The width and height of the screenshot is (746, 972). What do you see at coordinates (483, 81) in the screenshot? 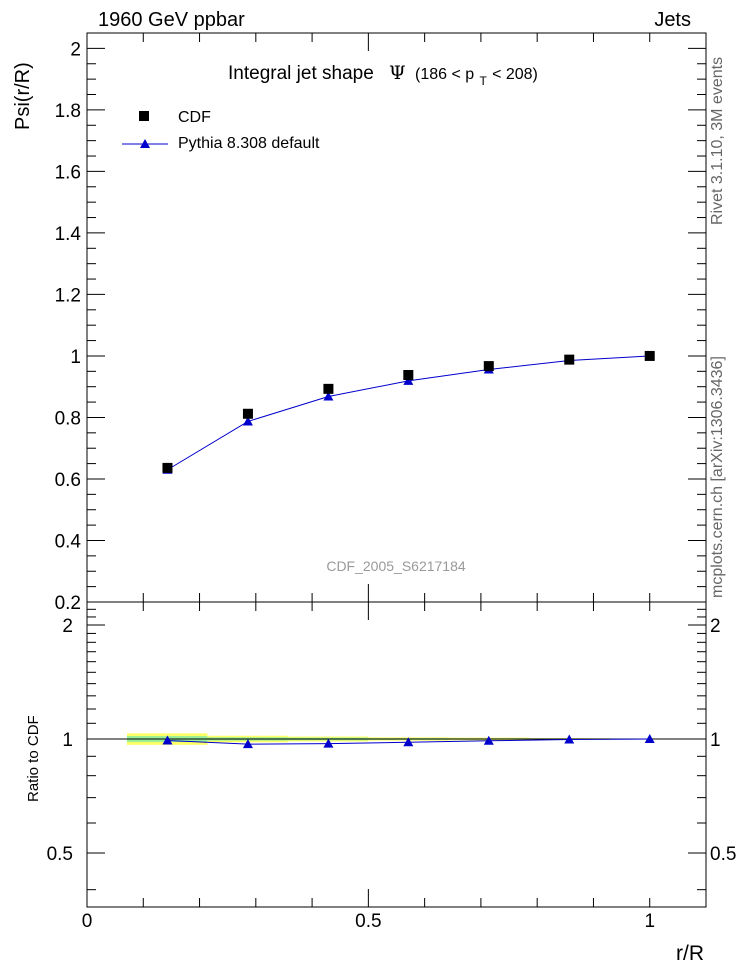
I see `title-sub: T` at bounding box center [483, 81].